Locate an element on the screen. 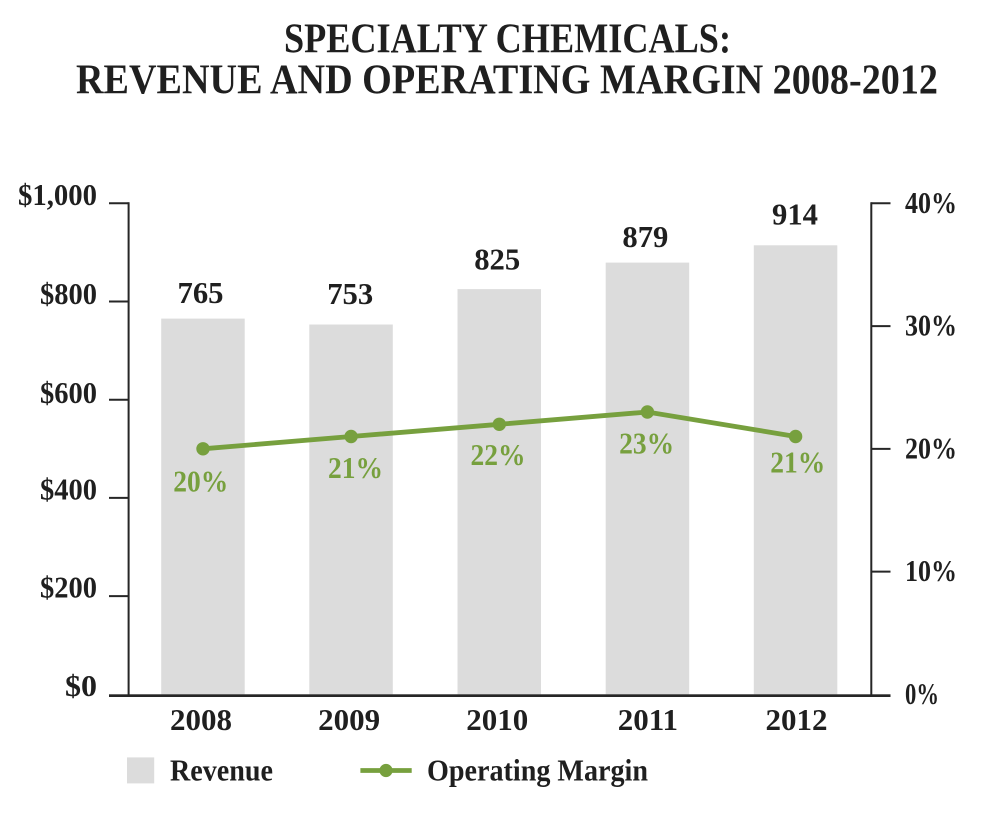 This screenshot has height=818, width=1004. svg-text: 2011 is located at coordinates (648, 719).